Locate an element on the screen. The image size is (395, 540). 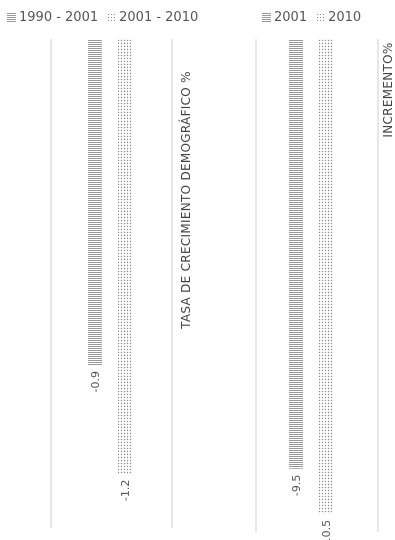
legend-label: 2010 is located at coordinates (345, 17).